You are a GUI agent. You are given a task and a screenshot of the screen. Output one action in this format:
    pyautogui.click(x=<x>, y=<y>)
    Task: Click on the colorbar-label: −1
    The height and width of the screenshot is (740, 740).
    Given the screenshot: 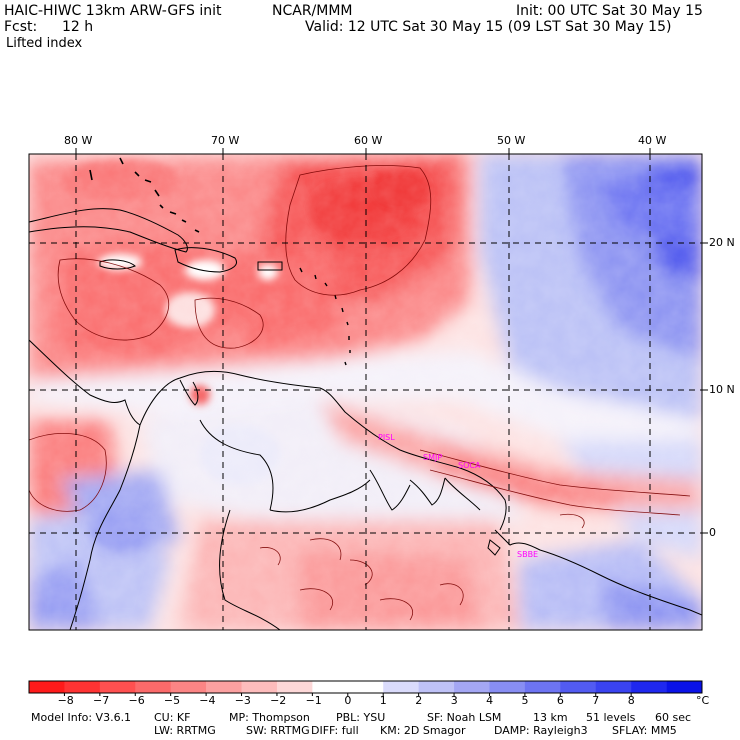 What is the action you would take?
    pyautogui.click(x=313, y=700)
    